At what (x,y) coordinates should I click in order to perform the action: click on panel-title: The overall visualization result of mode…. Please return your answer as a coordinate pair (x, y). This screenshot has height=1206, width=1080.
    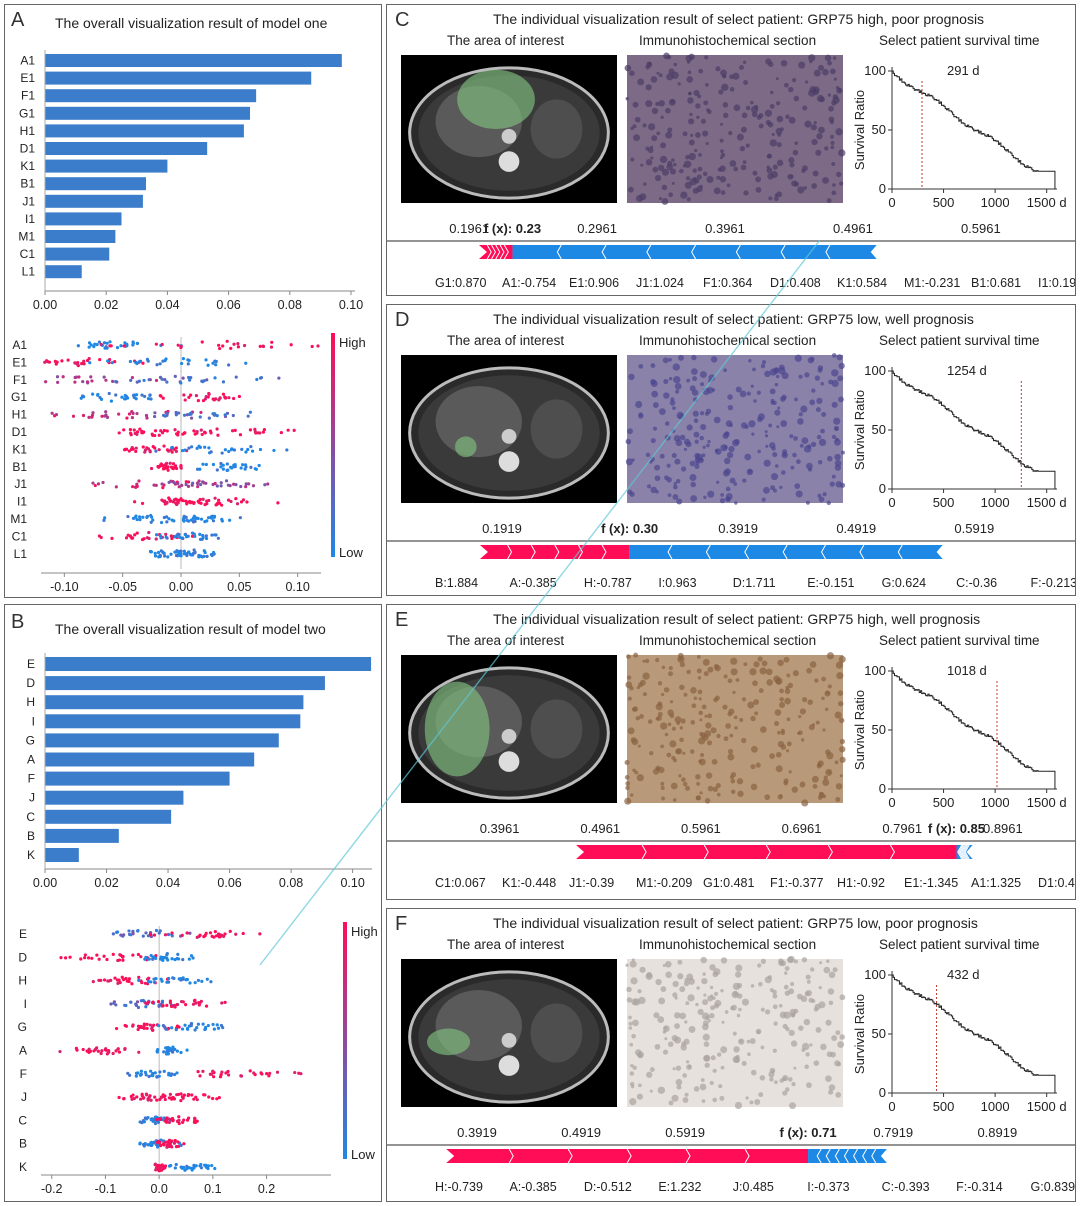
    Looking at the image, I should click on (191, 23).